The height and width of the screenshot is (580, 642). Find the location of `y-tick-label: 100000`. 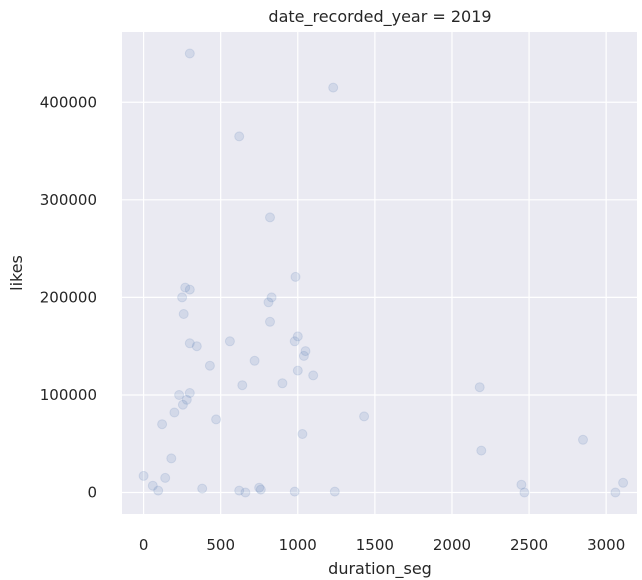

y-tick-label: 100000 is located at coordinates (68, 395).